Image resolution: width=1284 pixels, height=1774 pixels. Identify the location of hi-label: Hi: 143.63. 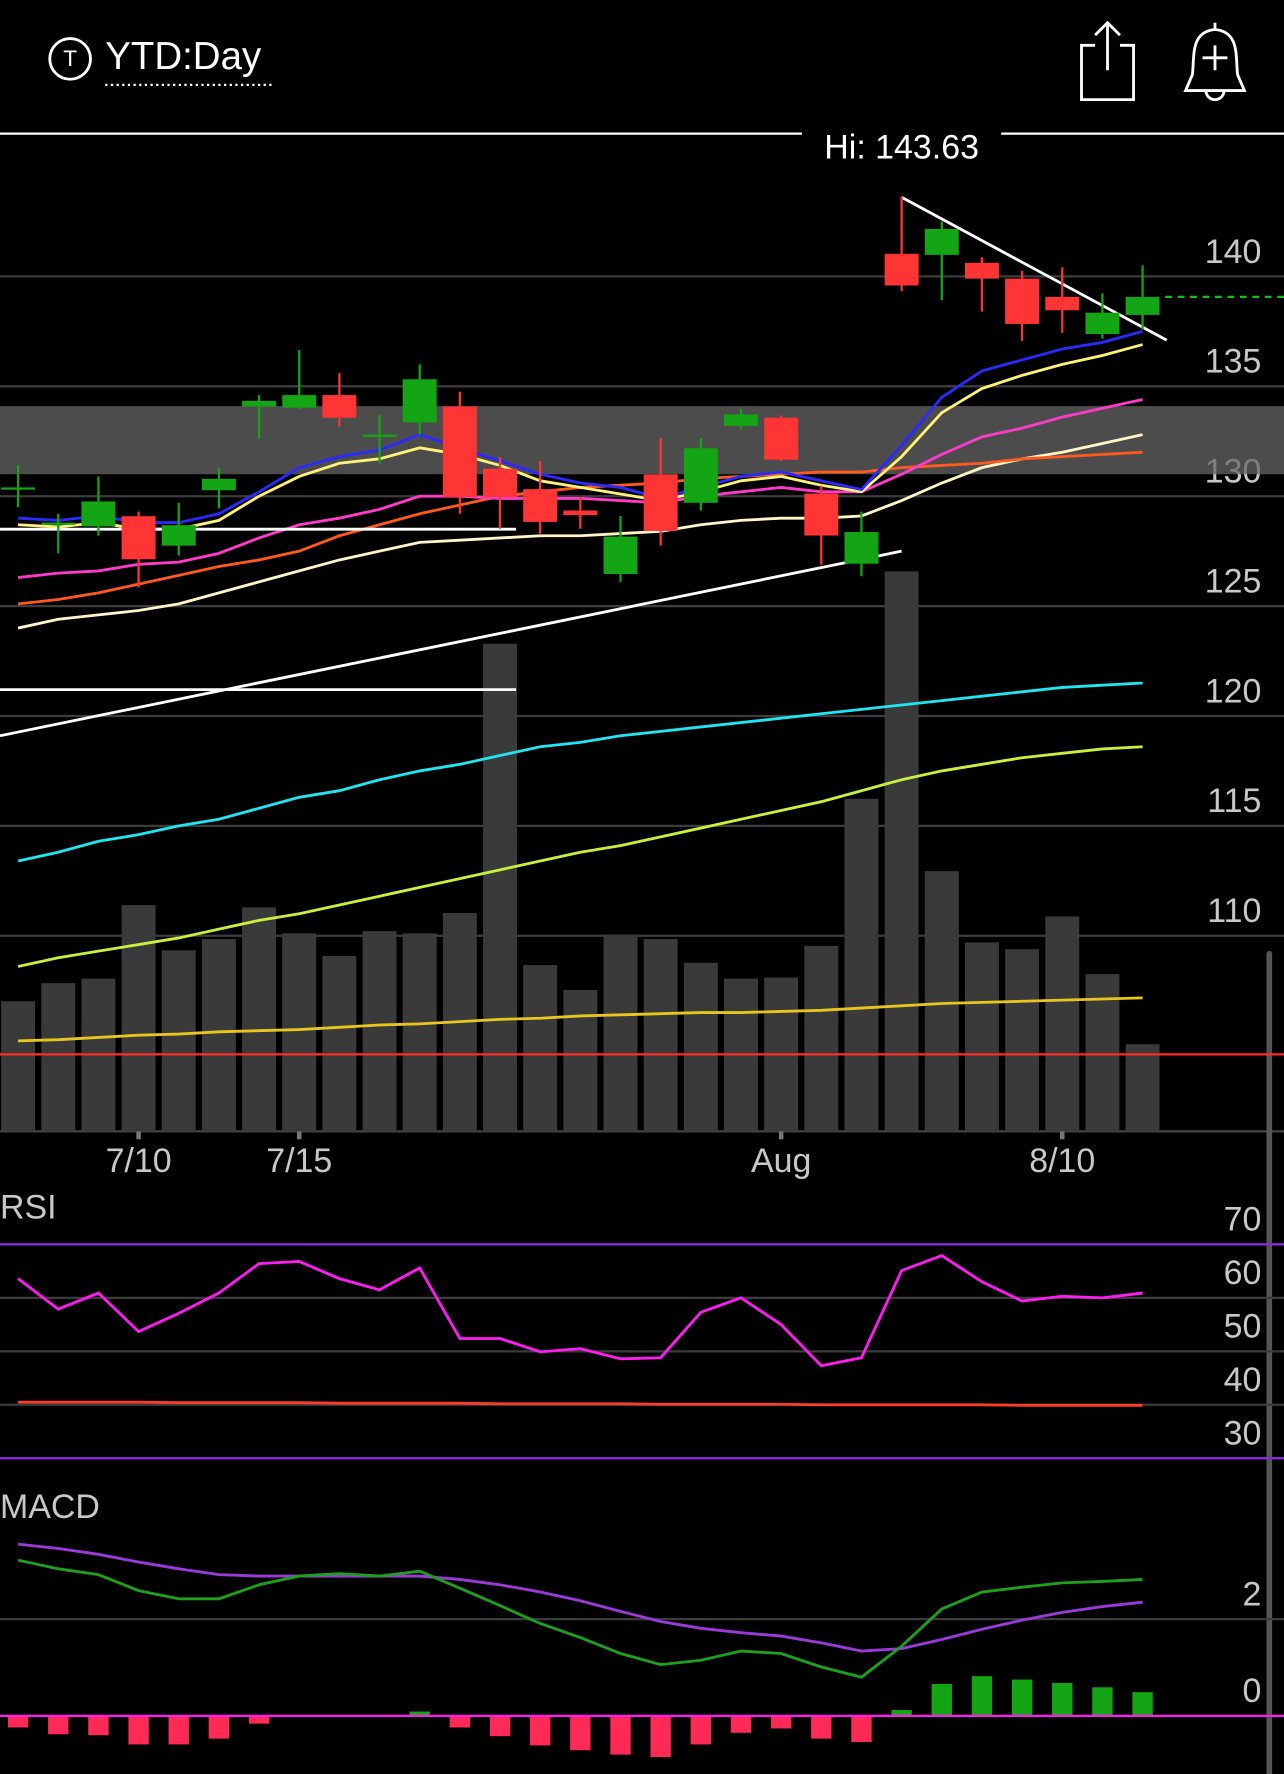
(901, 147).